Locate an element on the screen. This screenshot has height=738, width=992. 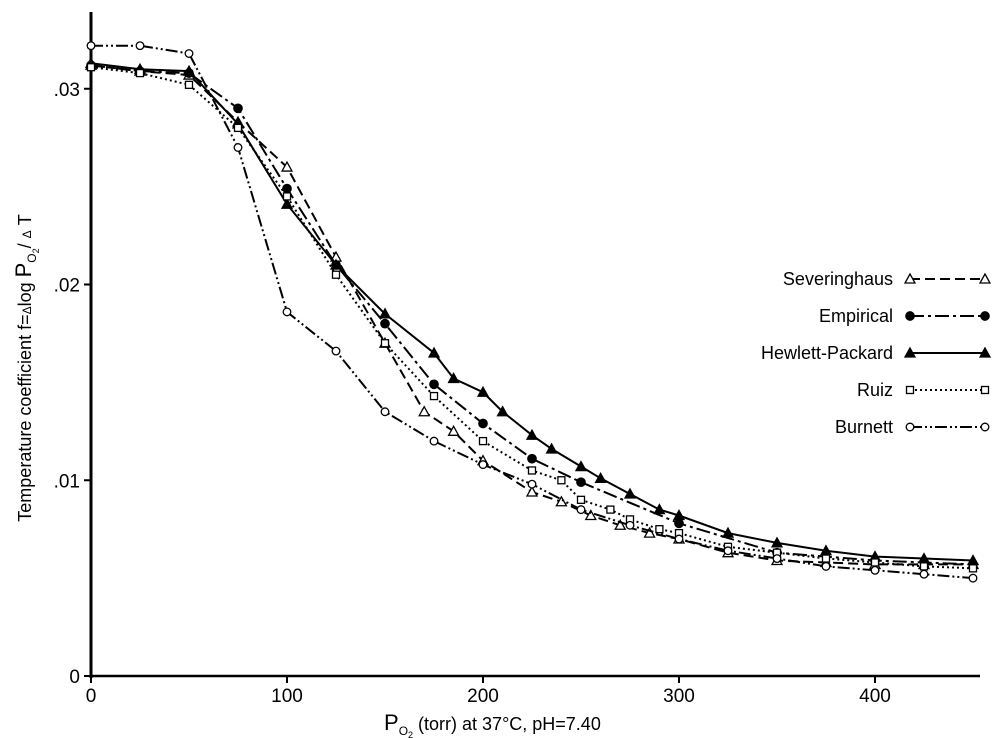
legend-marker-ruiz-end is located at coordinates (985, 390).